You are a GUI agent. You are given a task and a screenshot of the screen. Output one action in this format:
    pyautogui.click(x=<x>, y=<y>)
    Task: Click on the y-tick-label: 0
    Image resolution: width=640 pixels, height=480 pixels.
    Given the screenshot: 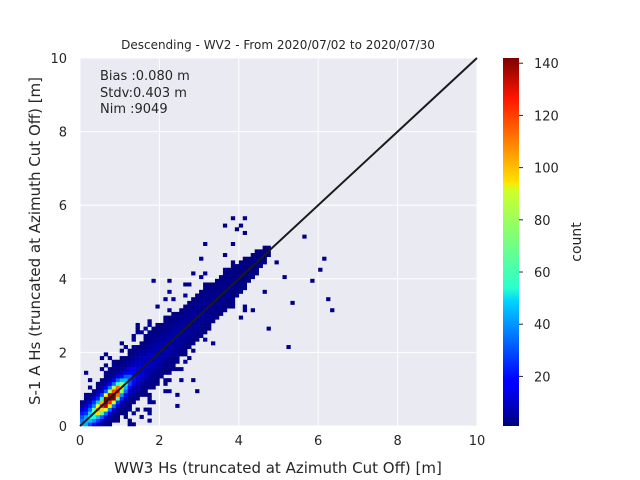 What is the action you would take?
    pyautogui.click(x=63, y=427)
    